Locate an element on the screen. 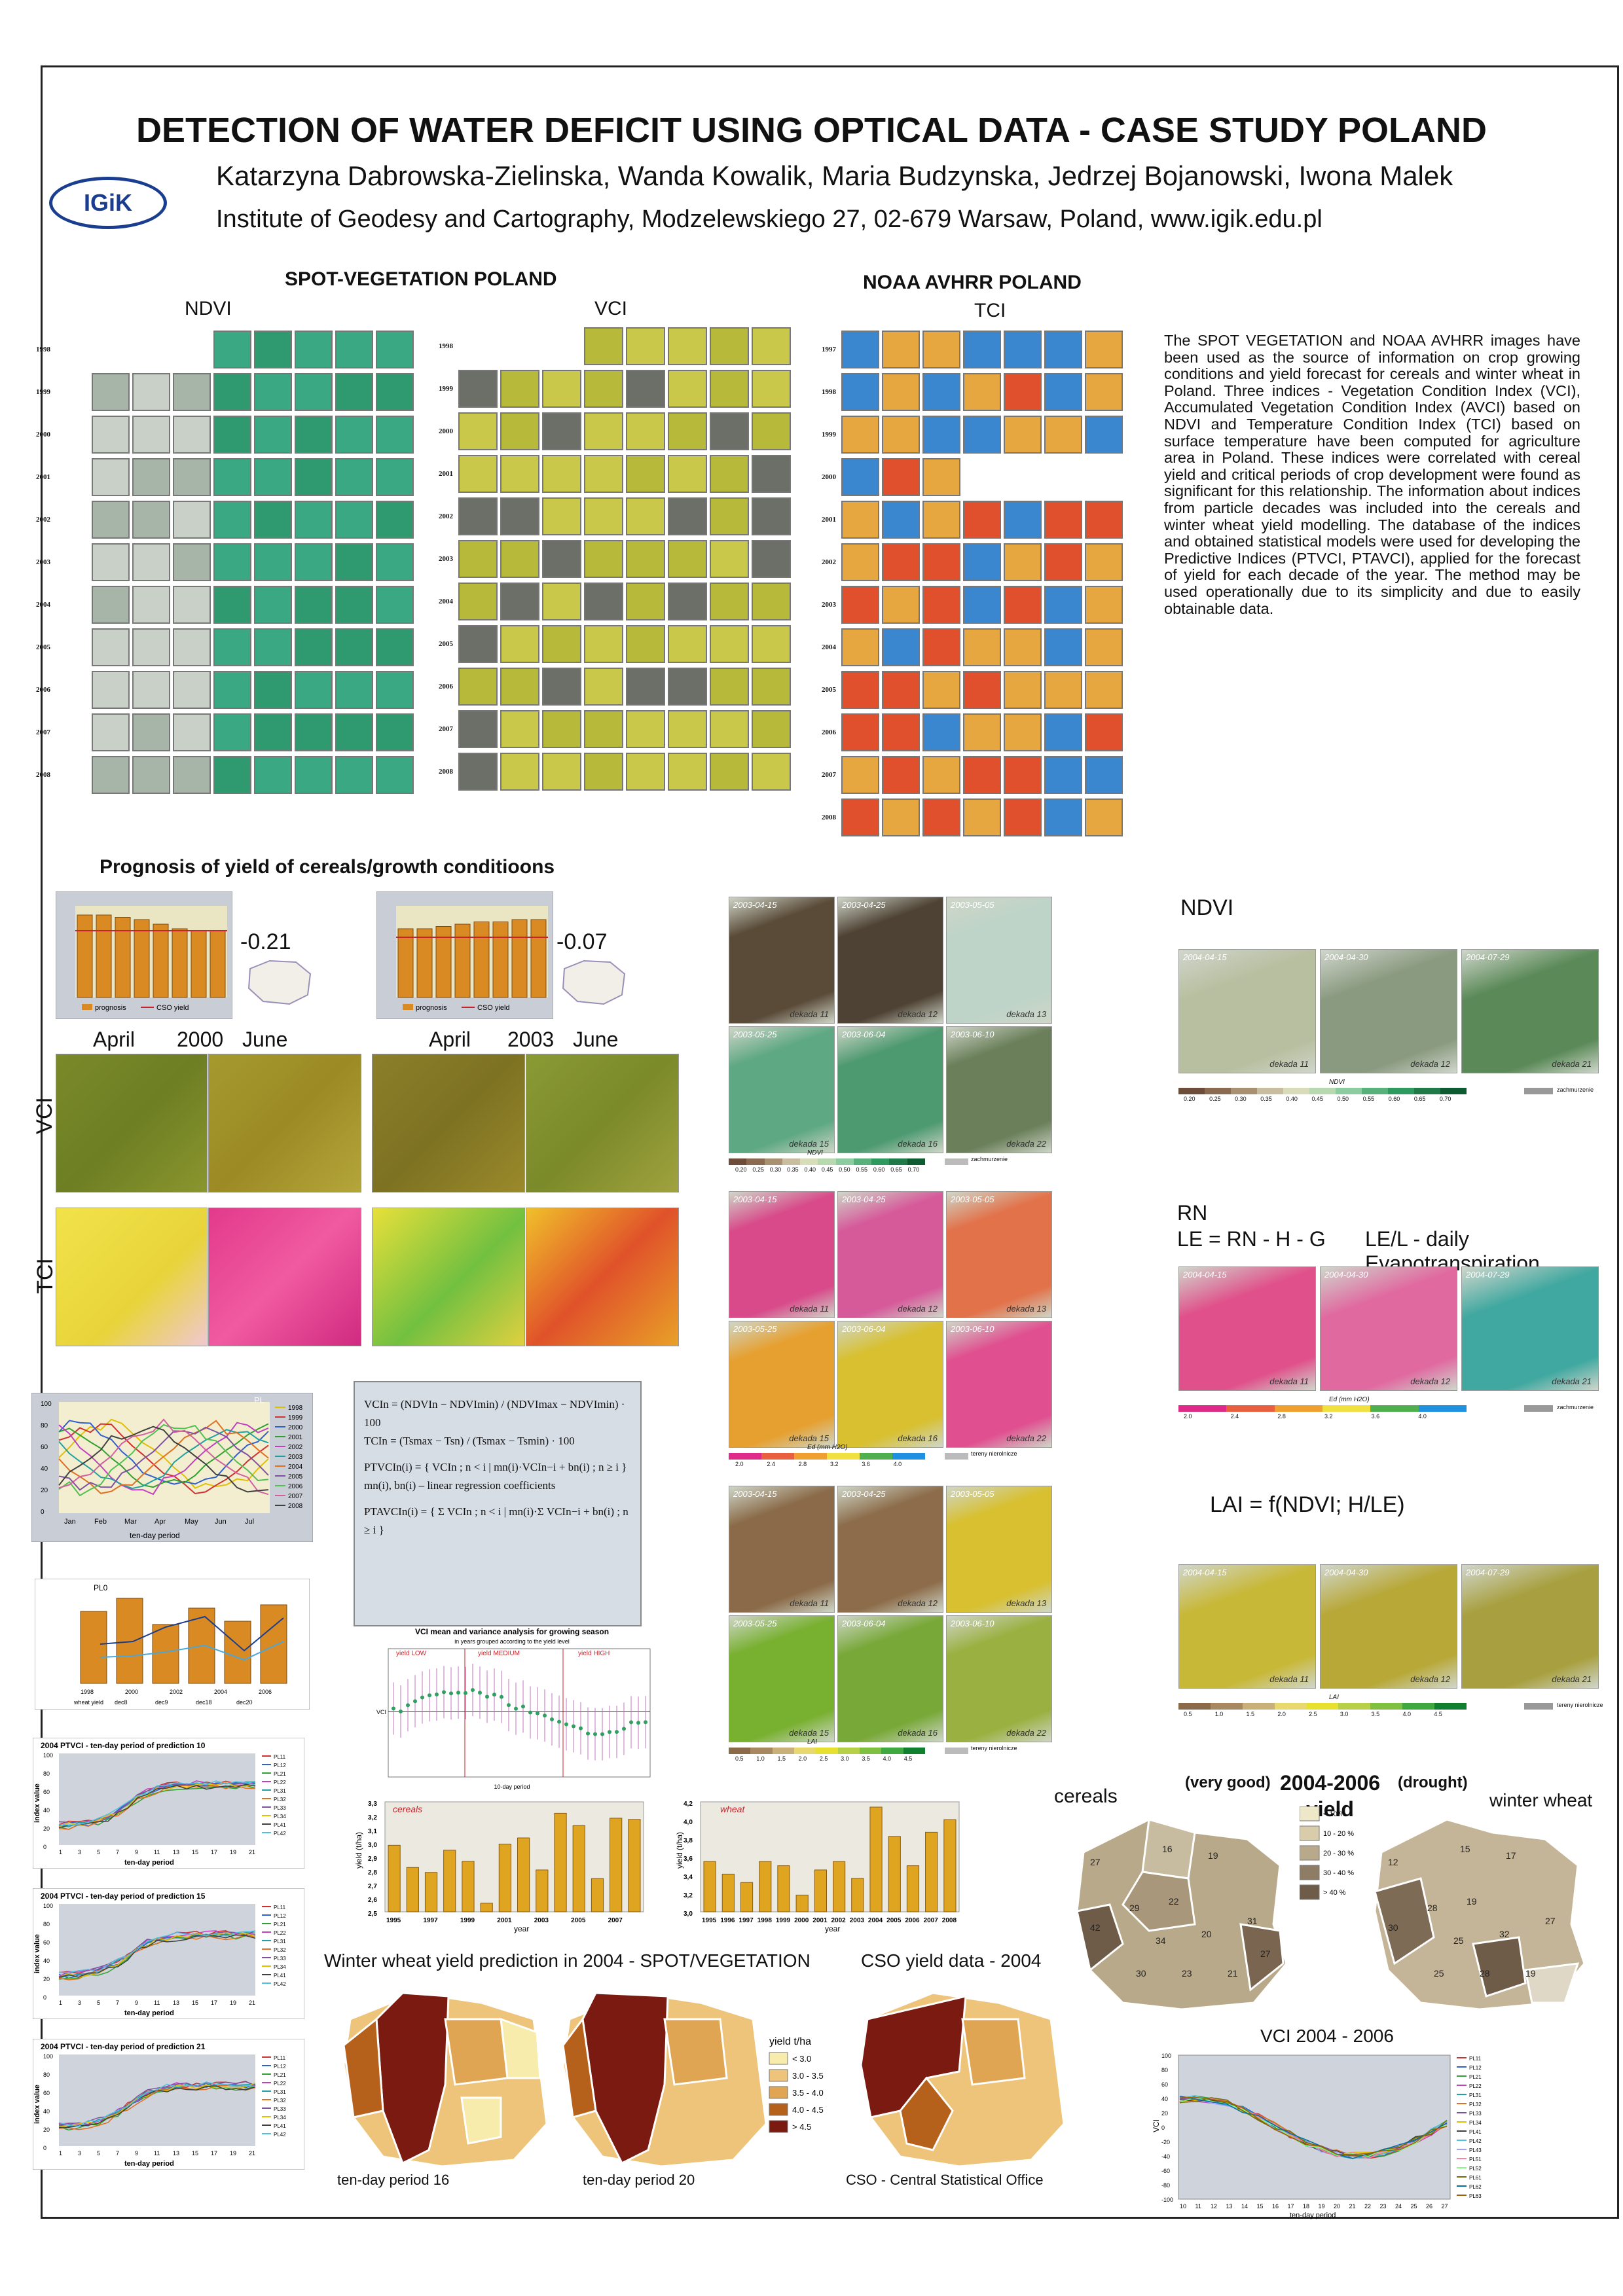 Image resolution: width=1623 pixels, height=2296 pixels. grid-year-label: 2007 is located at coordinates (43, 732).